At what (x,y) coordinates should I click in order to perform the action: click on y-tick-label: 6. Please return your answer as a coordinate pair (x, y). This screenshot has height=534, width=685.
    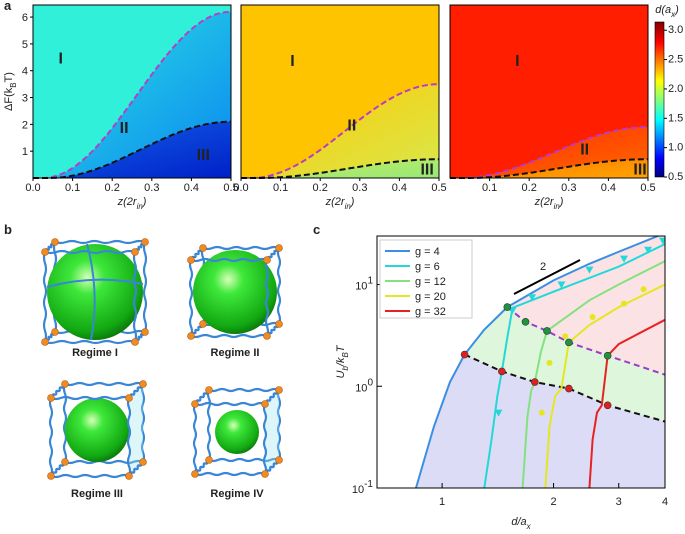
    Looking at the image, I should click on (25, 18).